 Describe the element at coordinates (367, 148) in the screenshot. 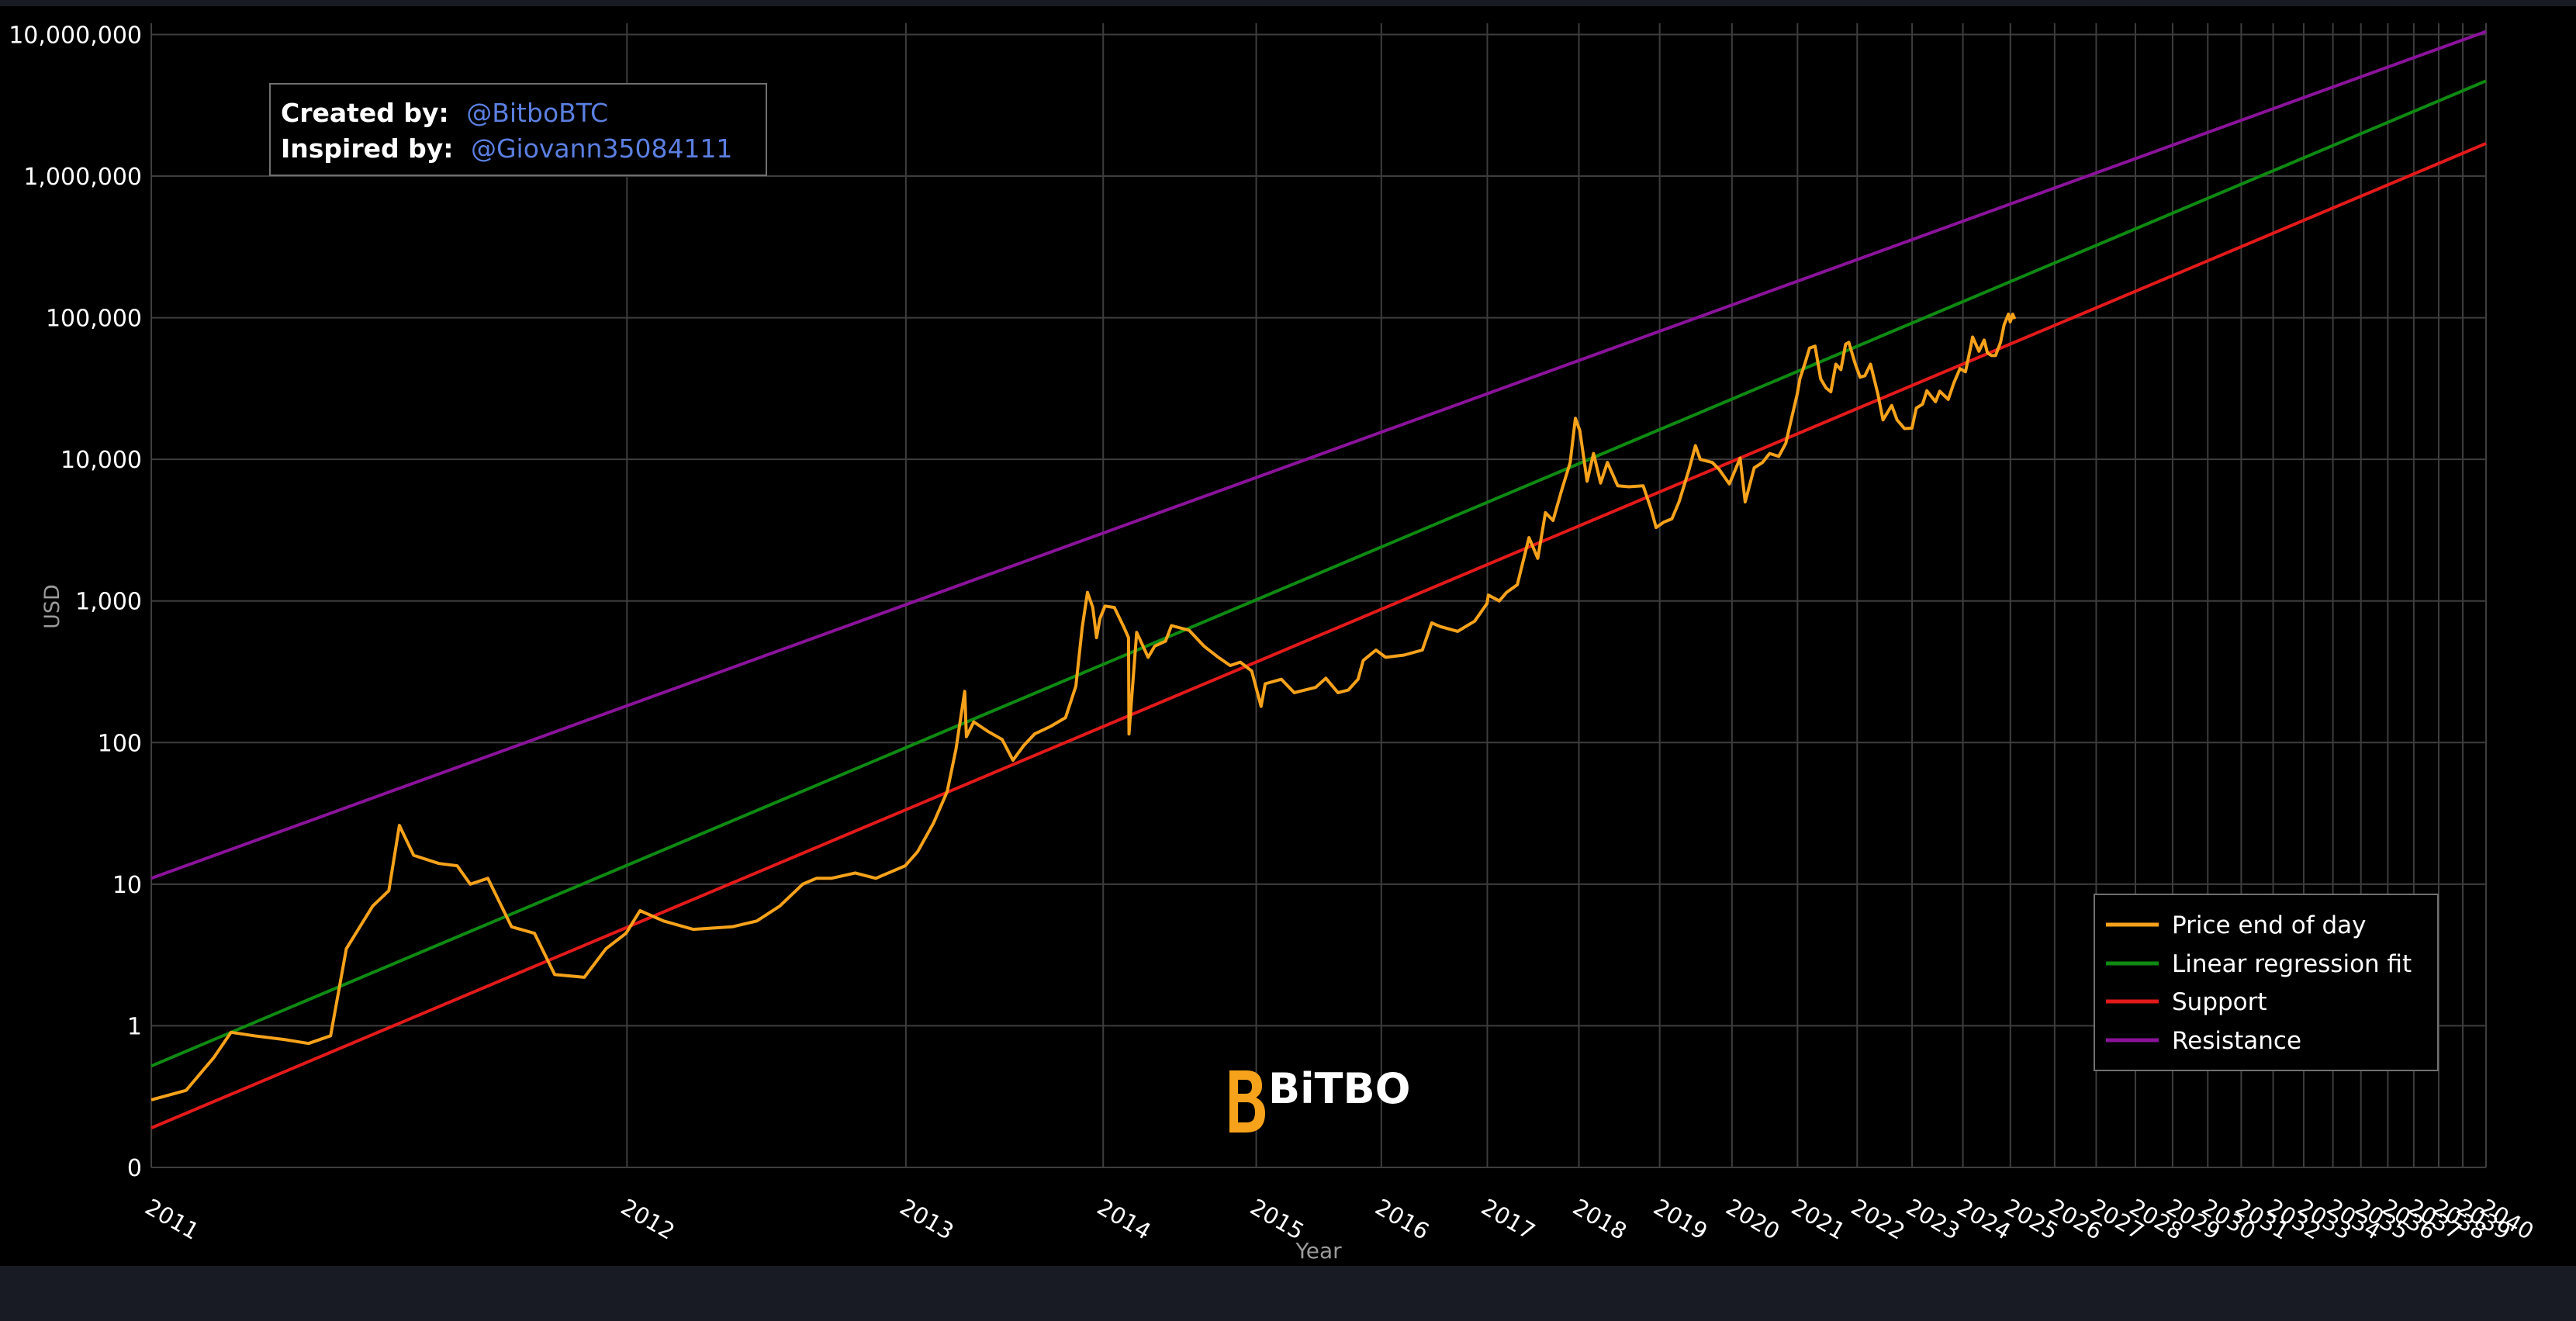

I see `inspired-by-label: Inspired by:` at that location.